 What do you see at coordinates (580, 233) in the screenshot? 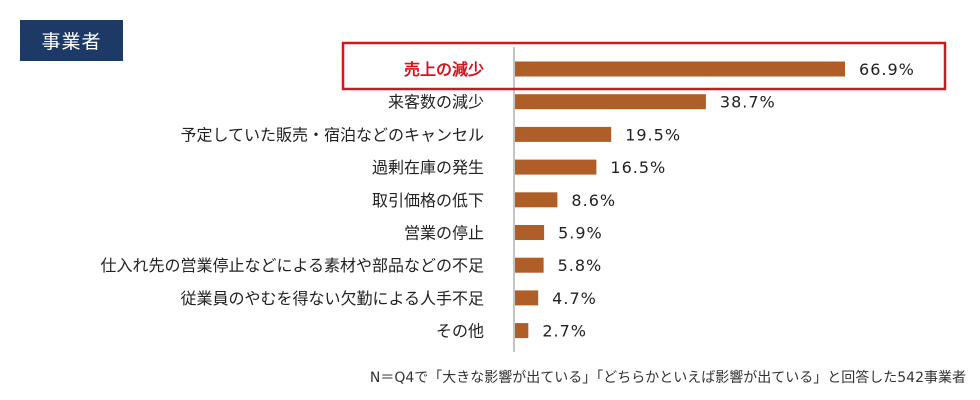
I see `value-label: 5.9%` at bounding box center [580, 233].